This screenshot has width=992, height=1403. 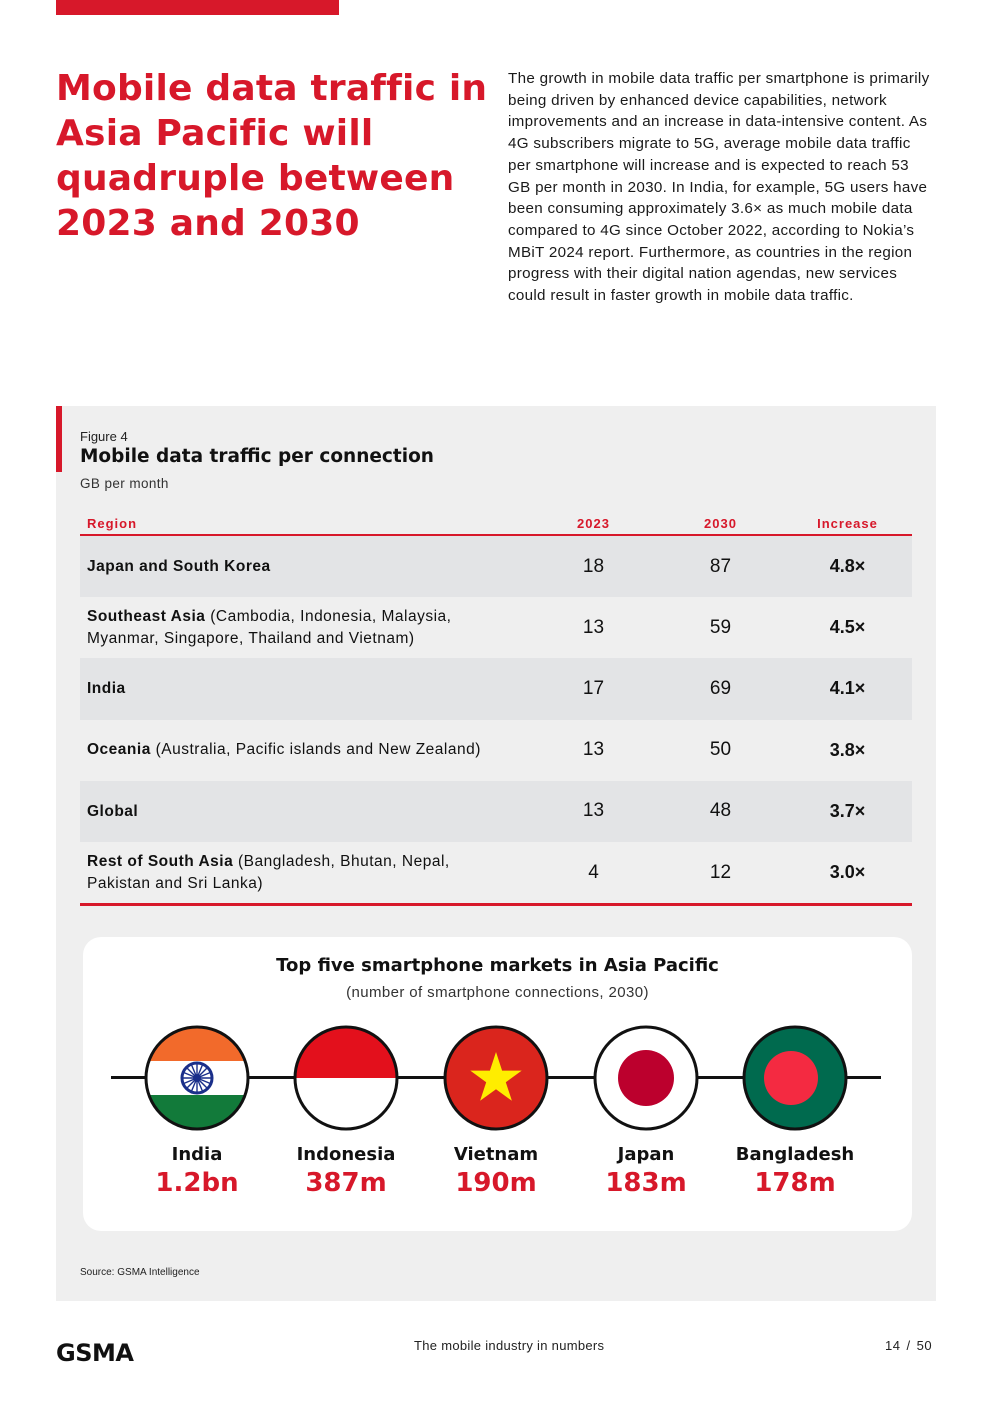 I want to click on region-cell: Japan and South Korea, so click(x=297, y=567).